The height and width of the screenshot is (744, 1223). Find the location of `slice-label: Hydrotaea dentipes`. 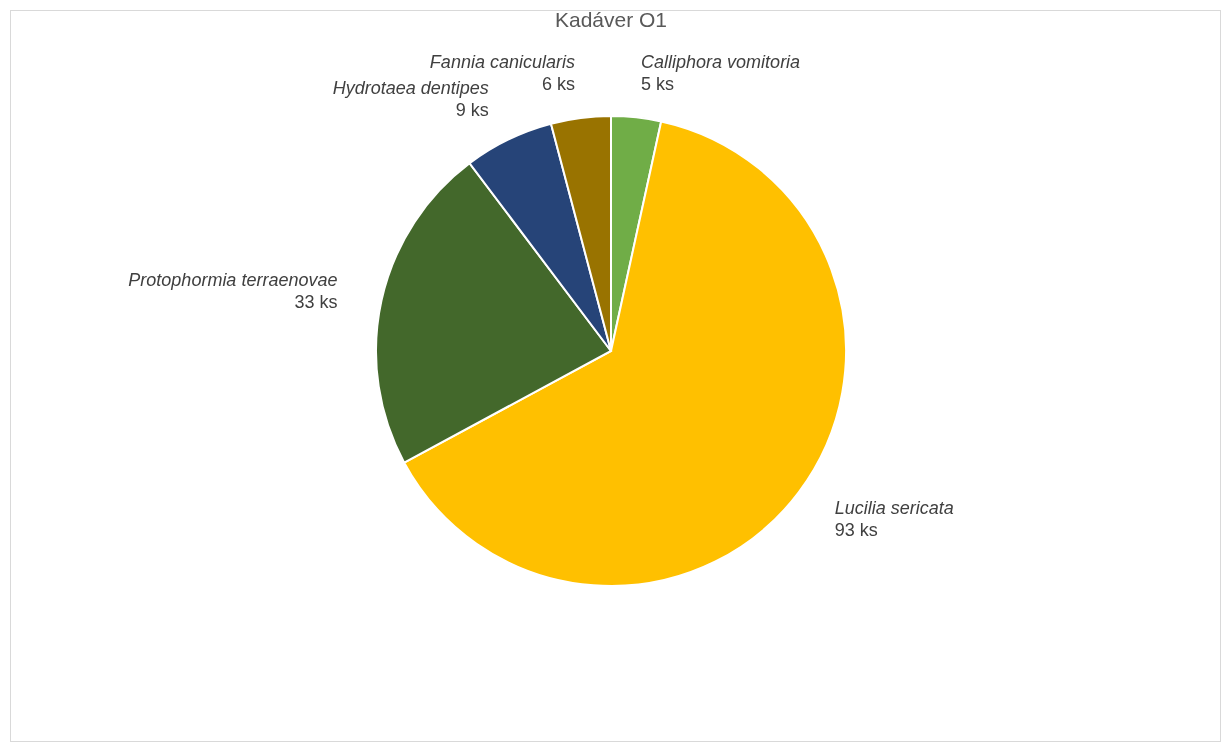

slice-label: Hydrotaea dentipes is located at coordinates (410, 88).